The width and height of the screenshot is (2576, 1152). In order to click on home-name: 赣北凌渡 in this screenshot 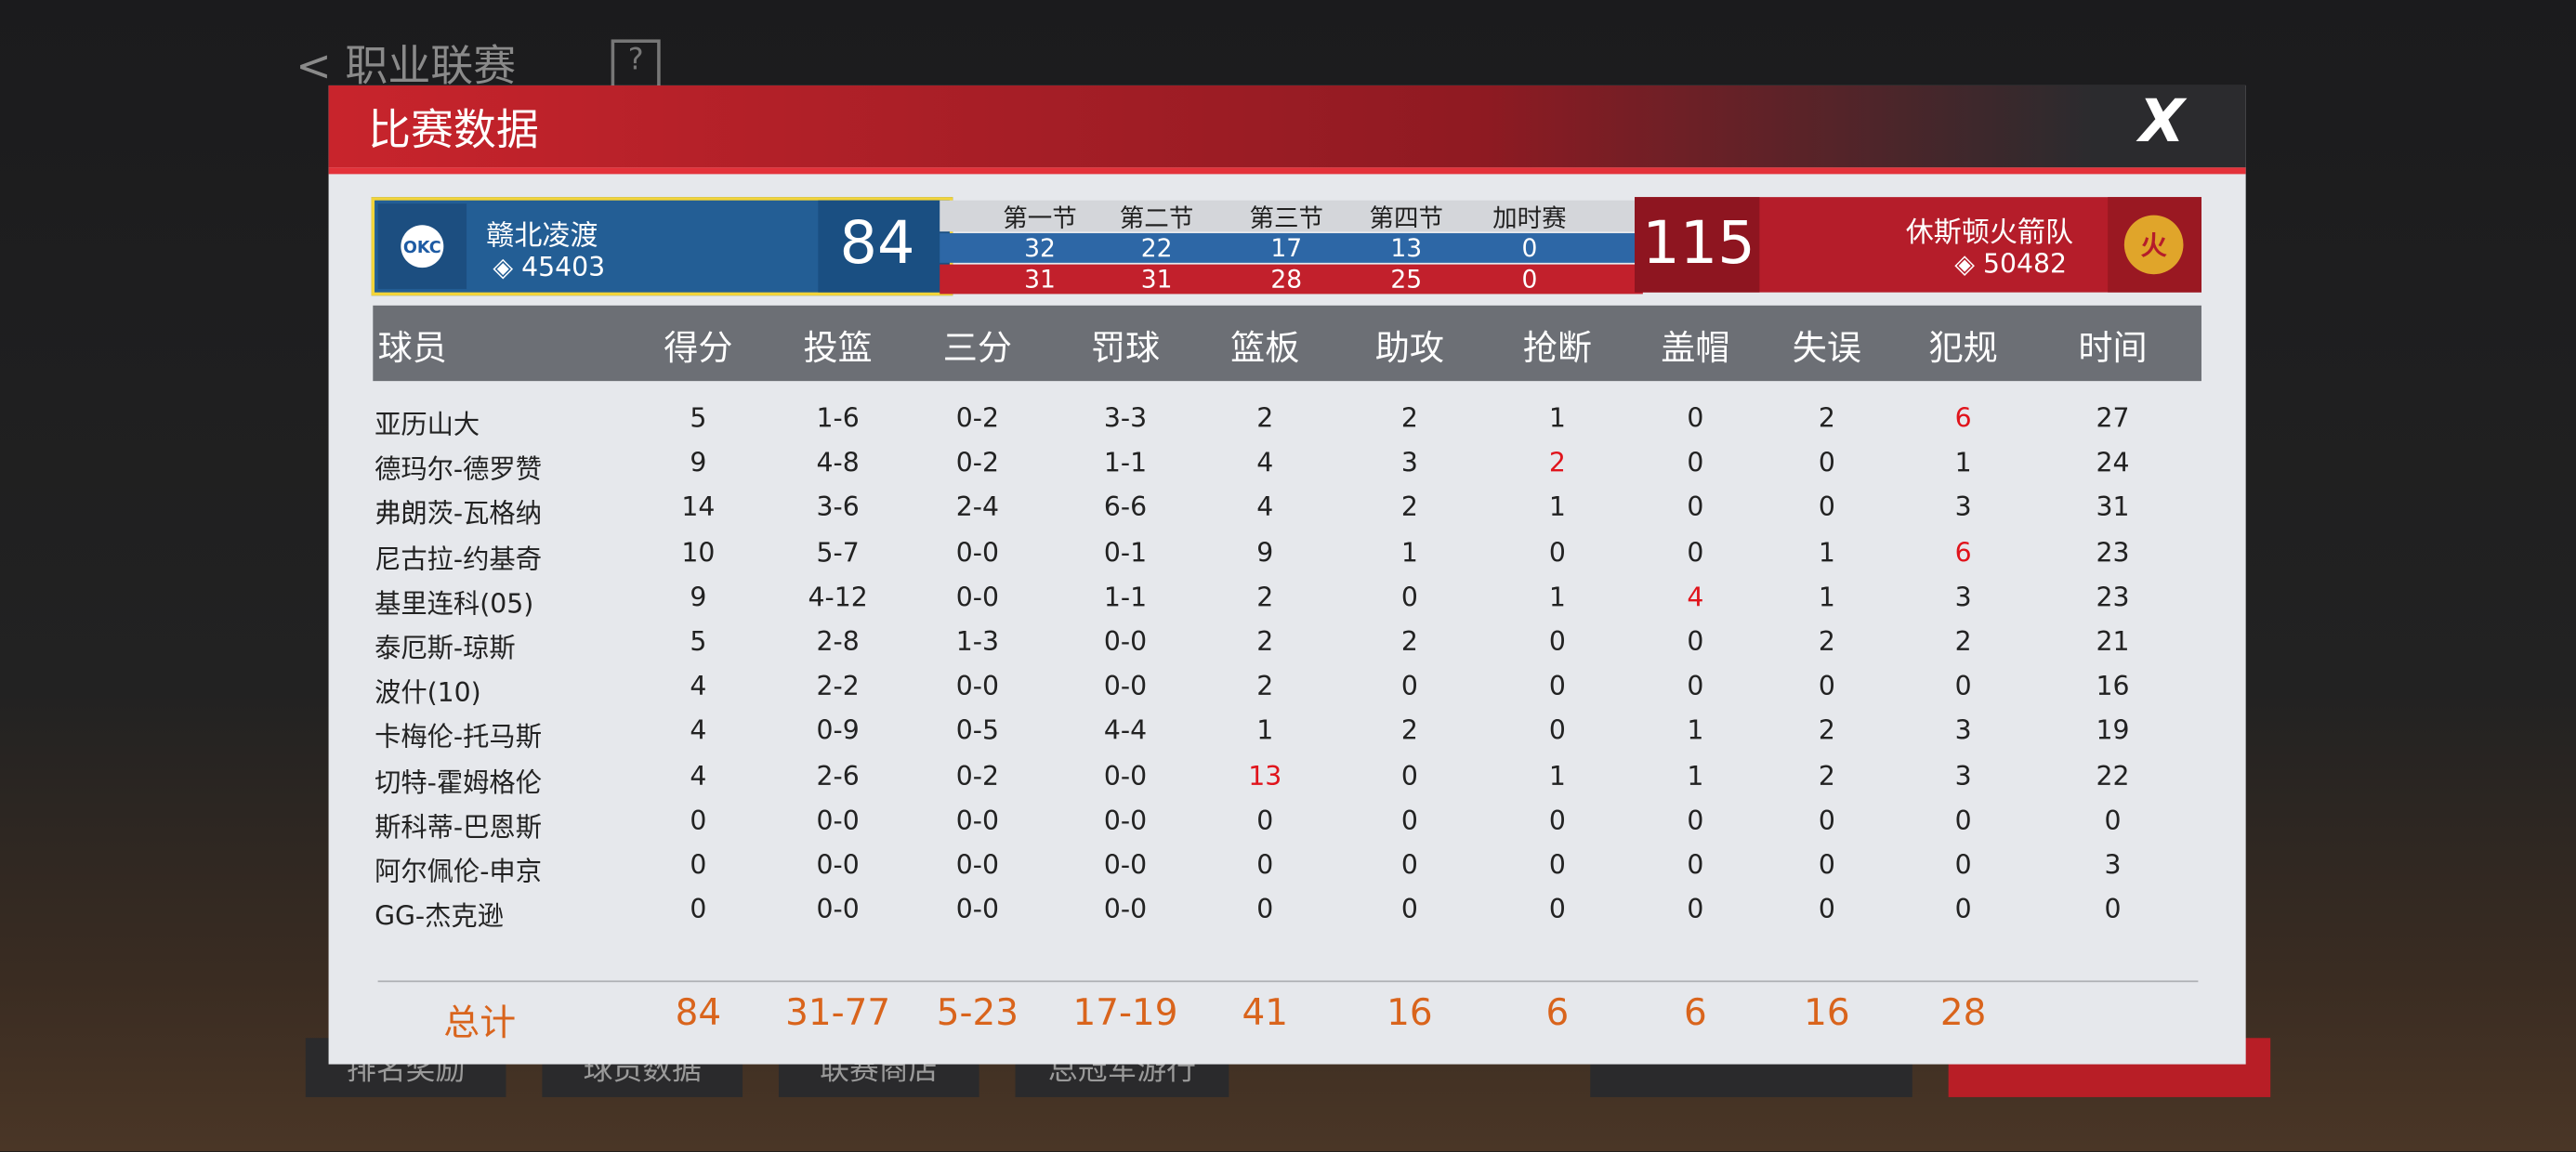, I will do `click(542, 236)`.